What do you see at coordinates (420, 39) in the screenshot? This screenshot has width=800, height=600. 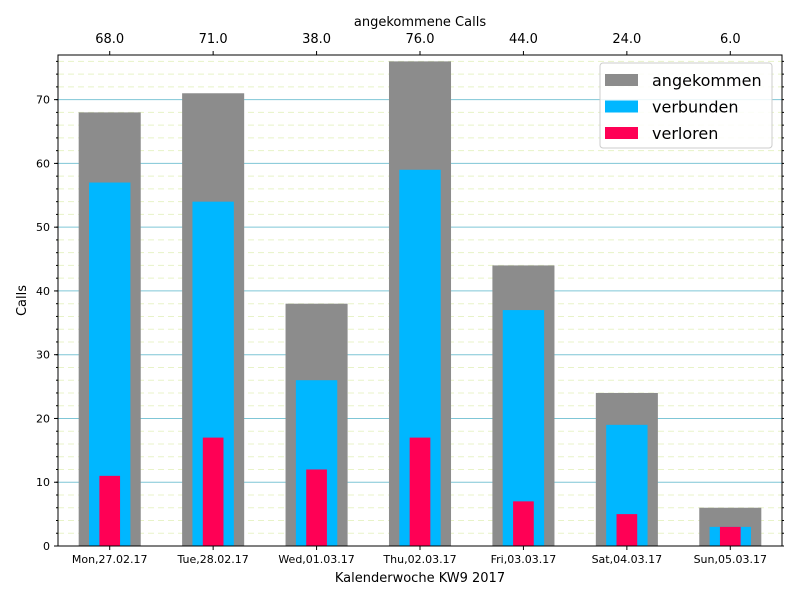 I see `top-tick-label: 76.0` at bounding box center [420, 39].